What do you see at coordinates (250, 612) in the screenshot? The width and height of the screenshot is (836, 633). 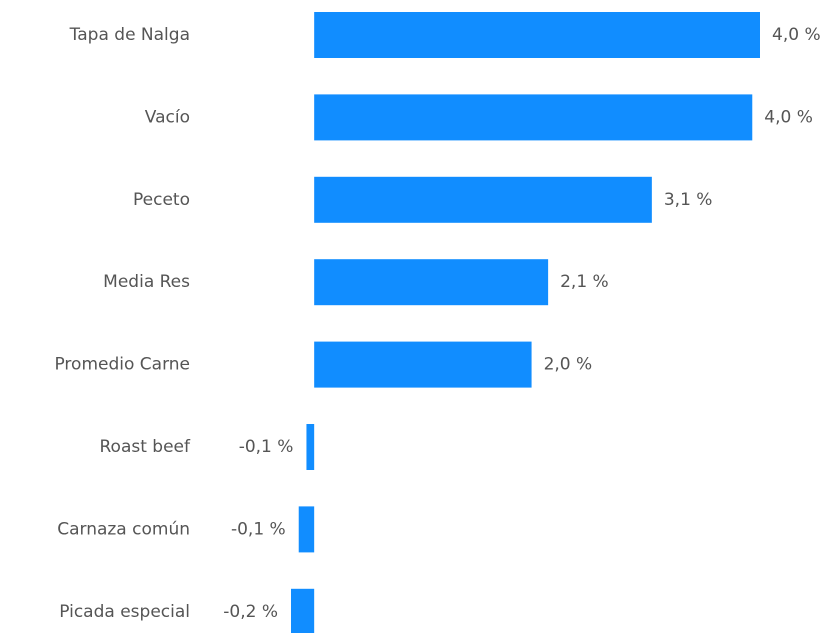 I see `value-label: -0,2 %` at bounding box center [250, 612].